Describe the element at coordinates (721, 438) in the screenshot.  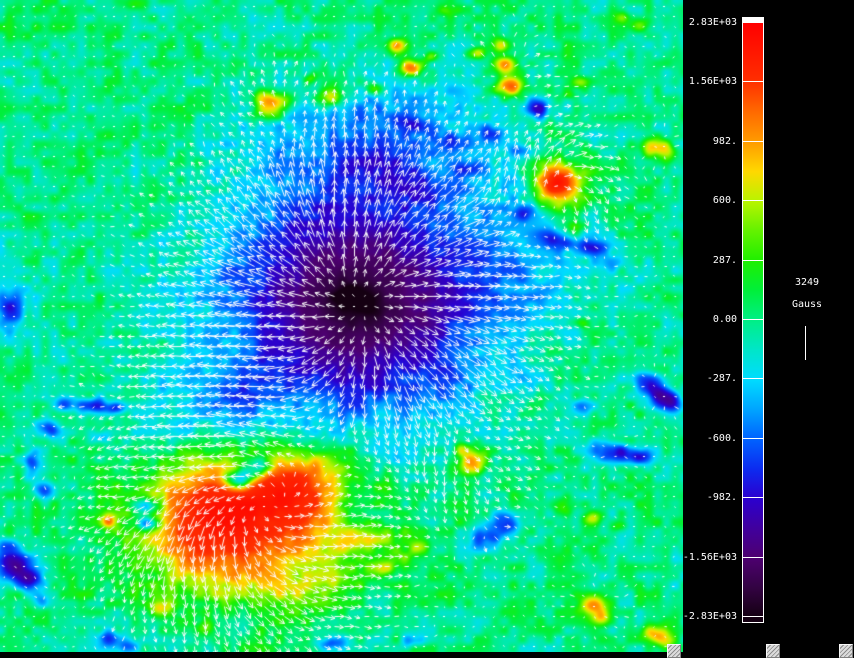
I see `colorbar-tick-label: -600.` at that location.